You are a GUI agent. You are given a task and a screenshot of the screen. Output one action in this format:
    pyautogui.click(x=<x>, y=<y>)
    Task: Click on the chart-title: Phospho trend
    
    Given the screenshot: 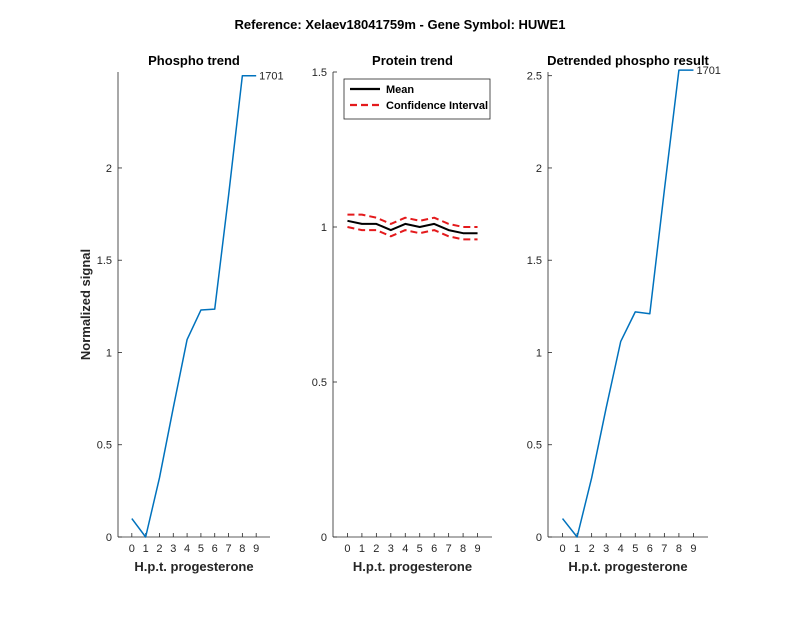 What is the action you would take?
    pyautogui.click(x=194, y=60)
    